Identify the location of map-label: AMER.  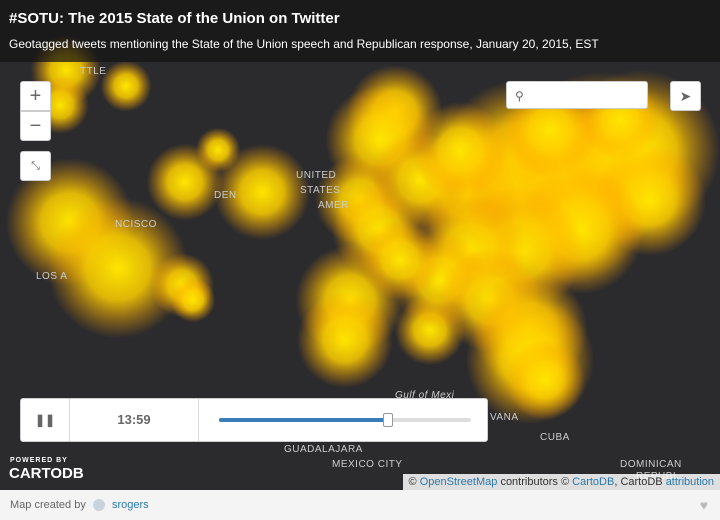
(333, 205).